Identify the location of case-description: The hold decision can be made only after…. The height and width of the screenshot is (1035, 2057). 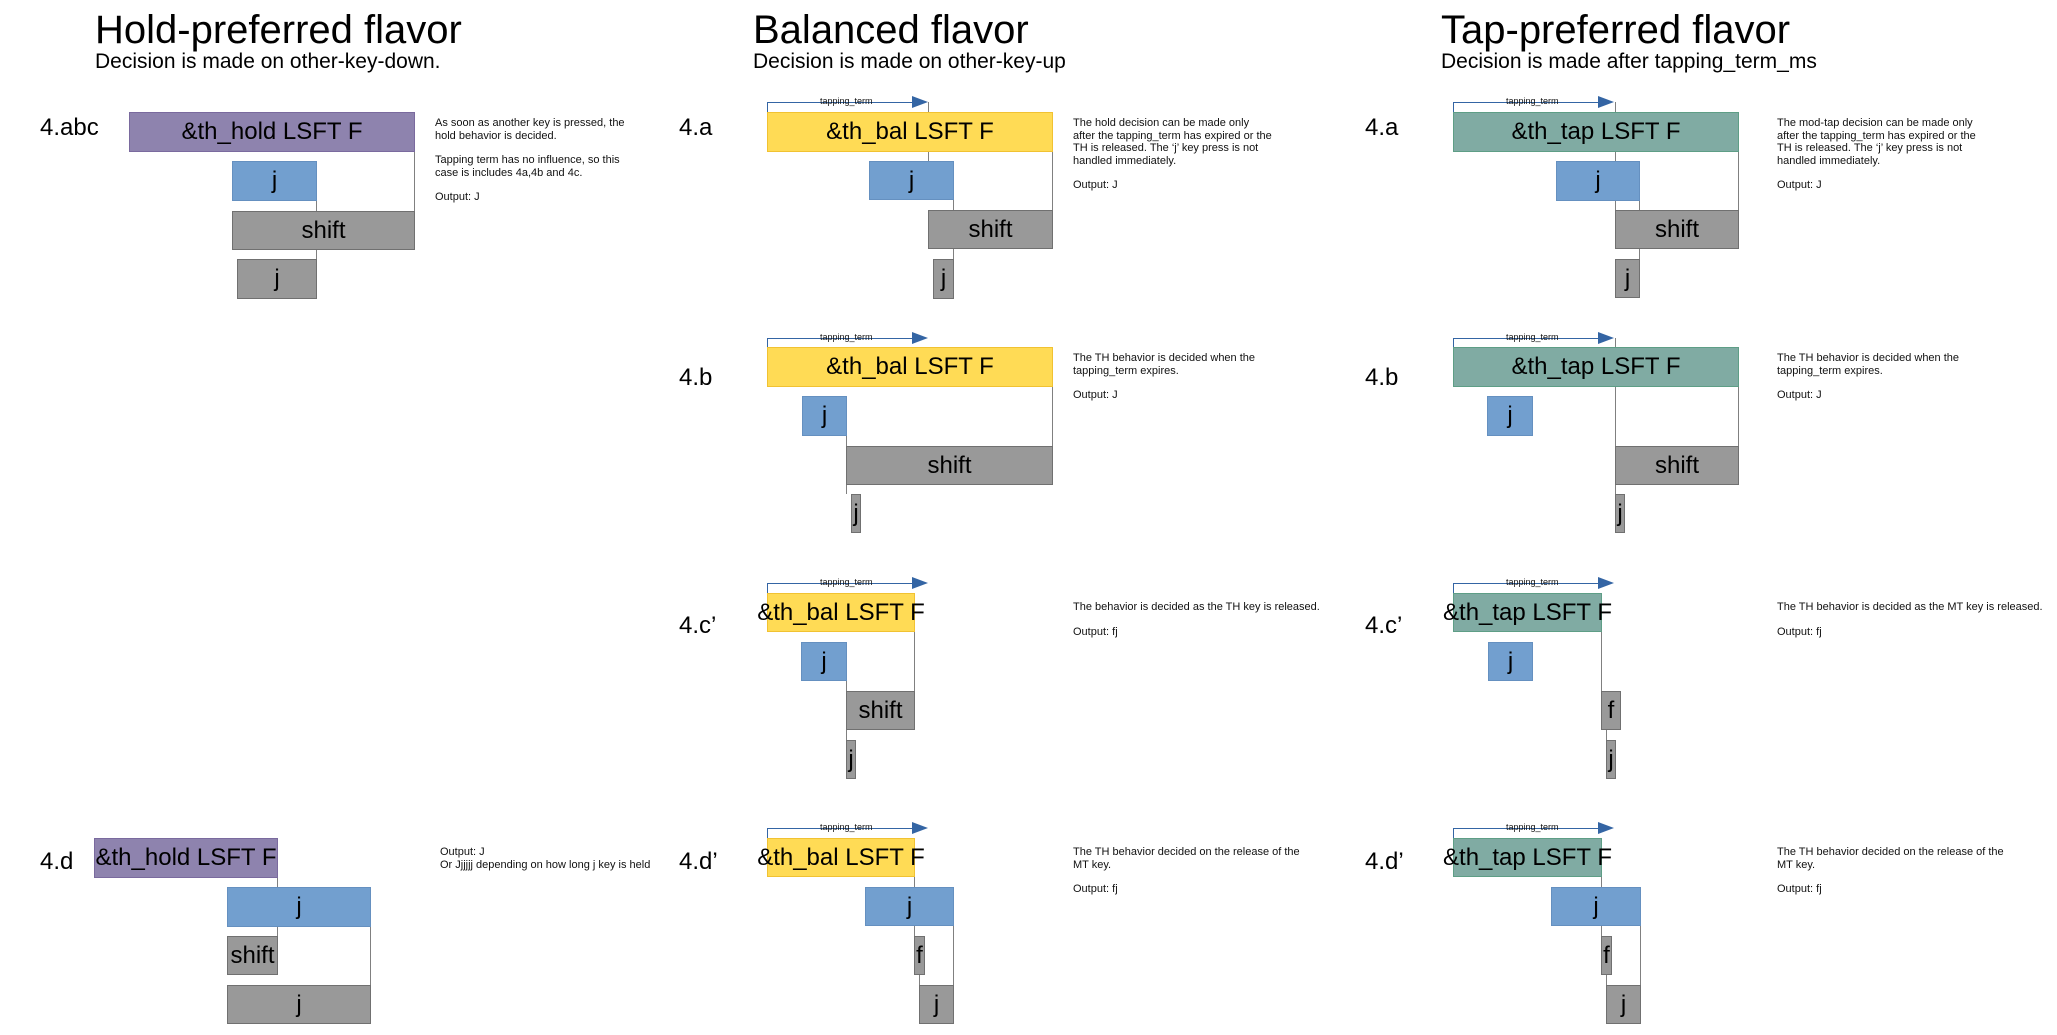
(1172, 154).